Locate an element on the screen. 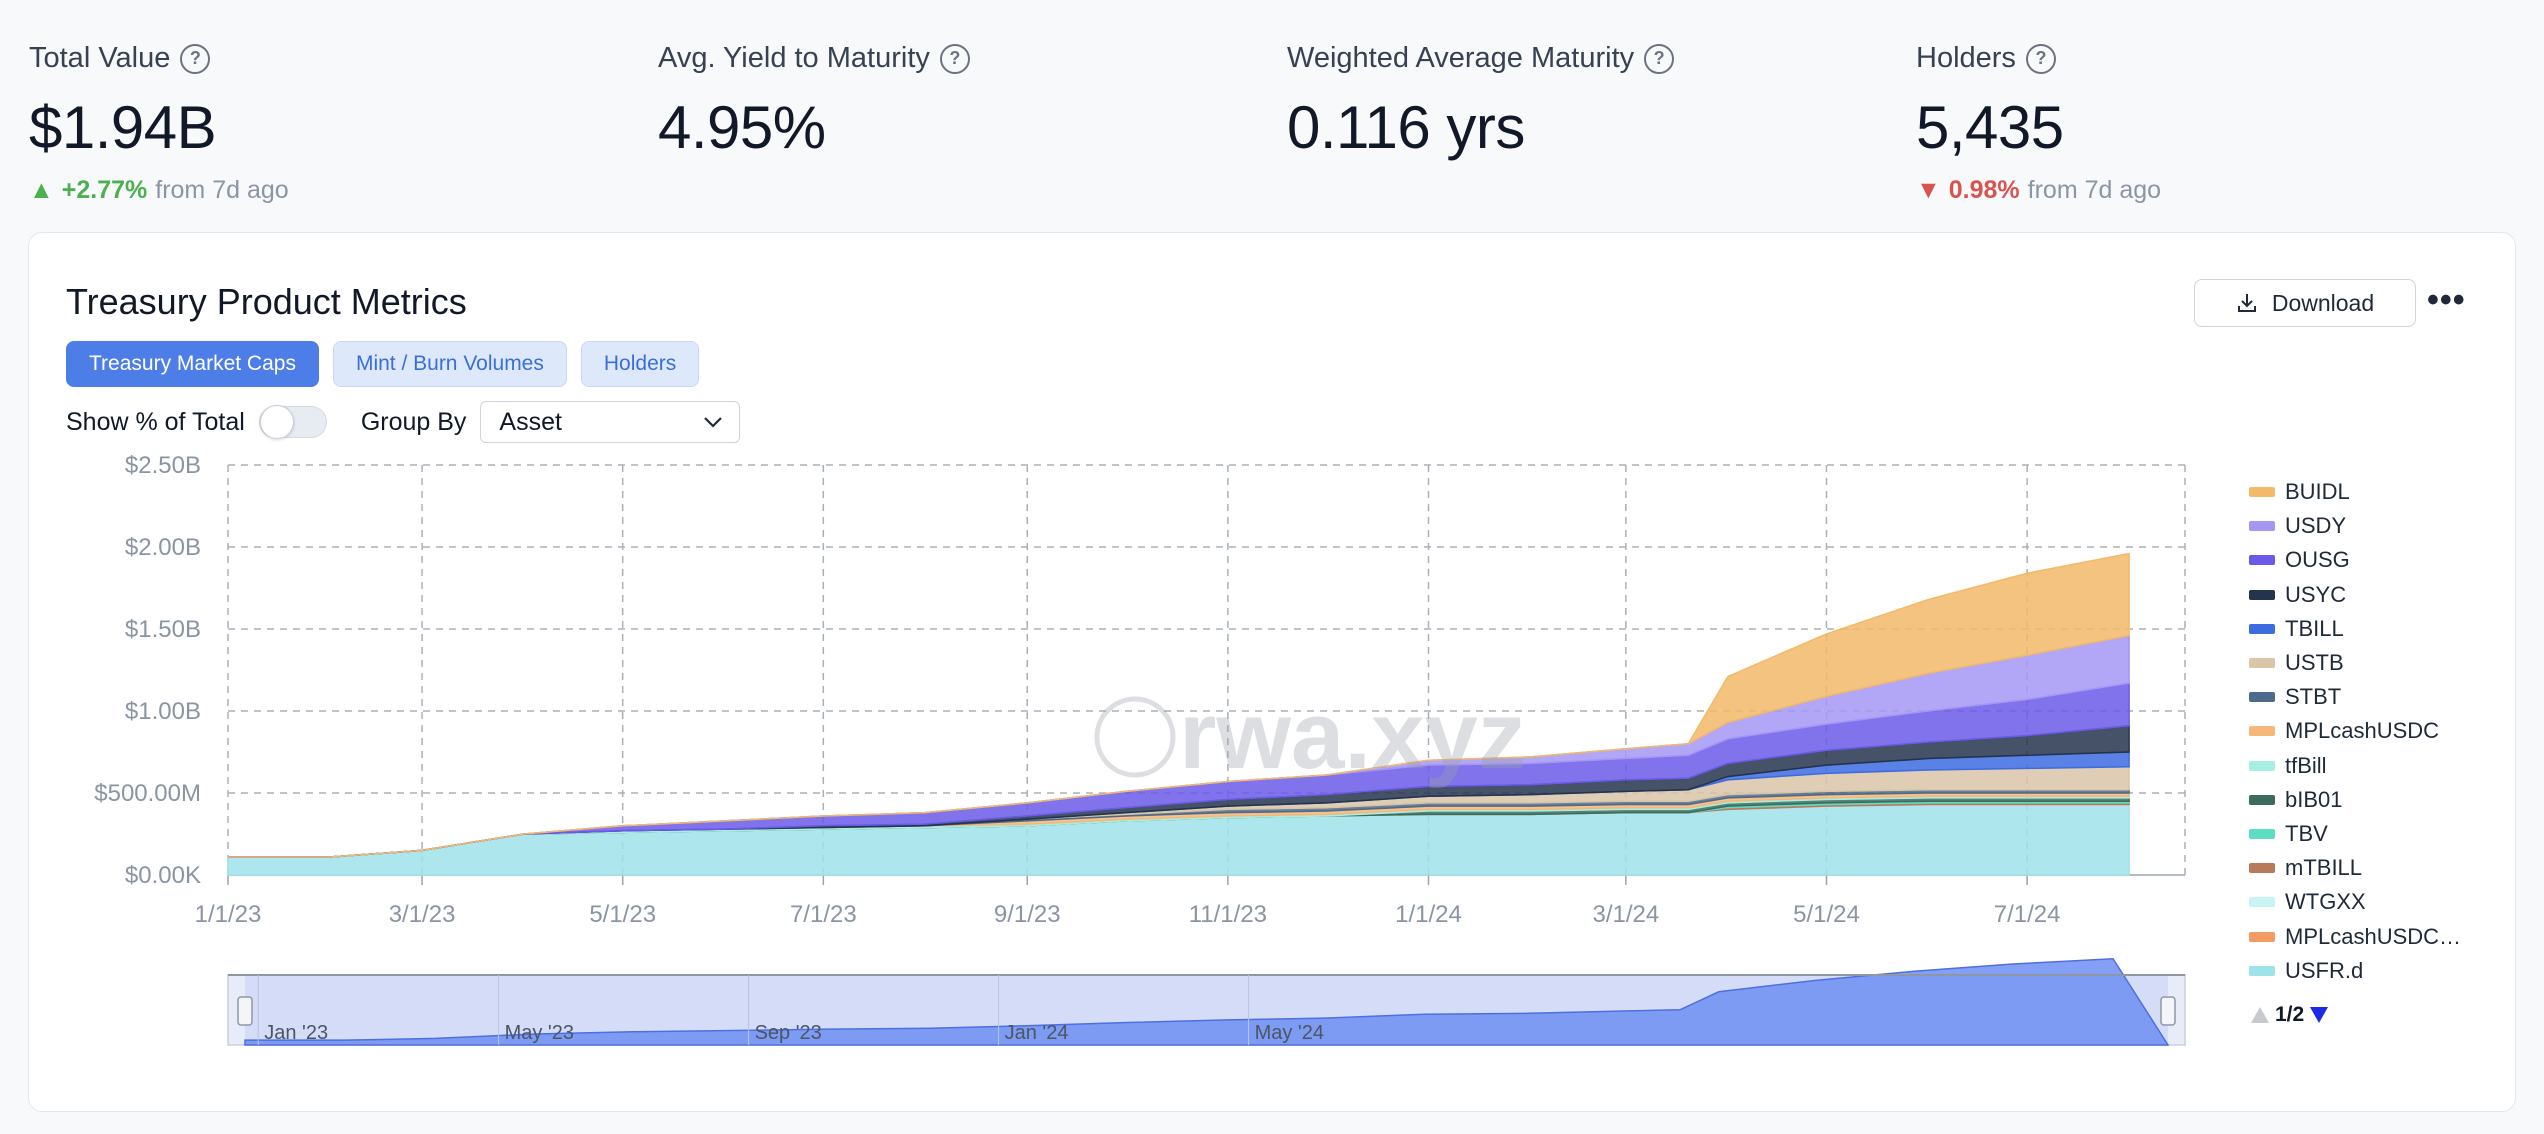  x-tick-label: 7/1/24 is located at coordinates (2027, 914).